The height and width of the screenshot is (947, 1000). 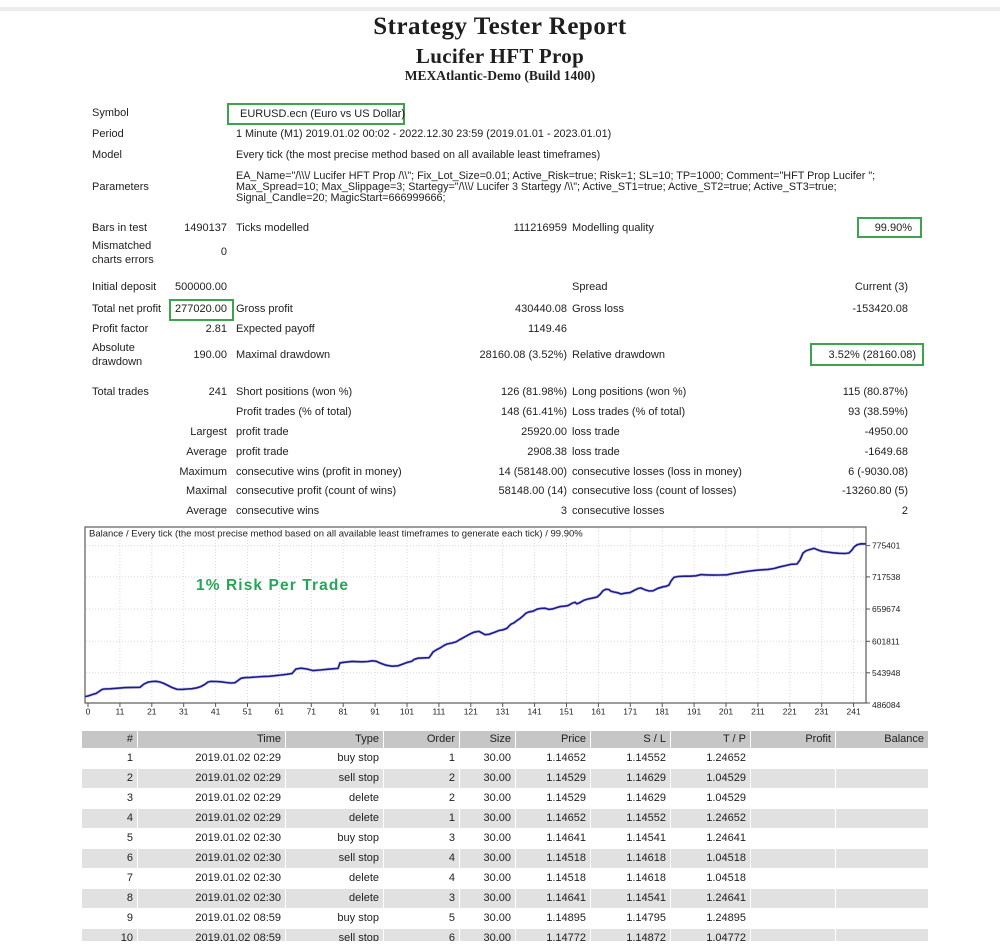 What do you see at coordinates (886, 641) in the screenshot?
I see `svg-text: 601811` at bounding box center [886, 641].